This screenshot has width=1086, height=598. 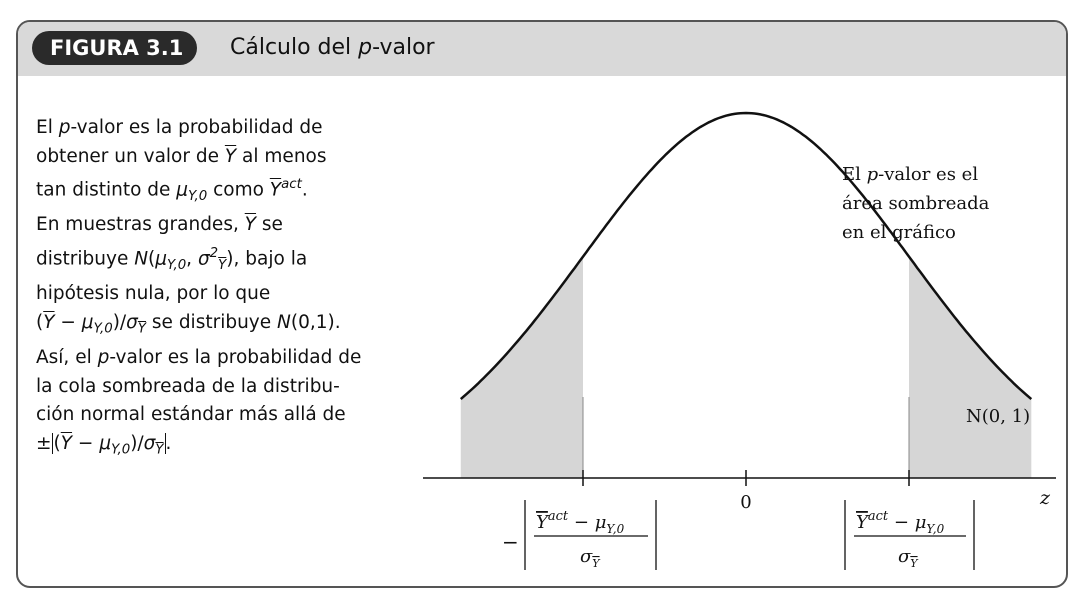 What do you see at coordinates (269, 225) in the screenshot?
I see `desc-text: se` at bounding box center [269, 225].